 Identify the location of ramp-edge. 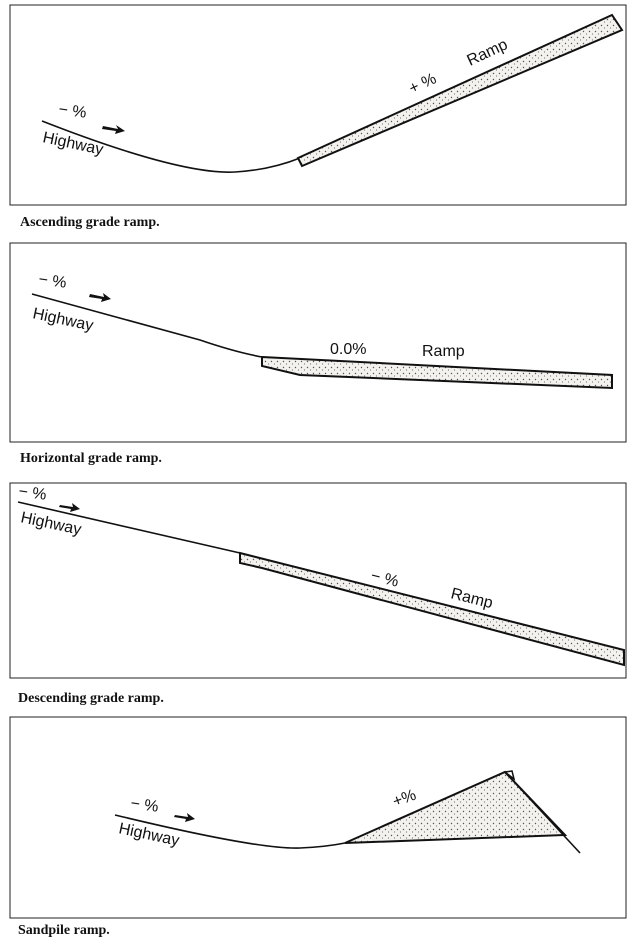
(542, 812).